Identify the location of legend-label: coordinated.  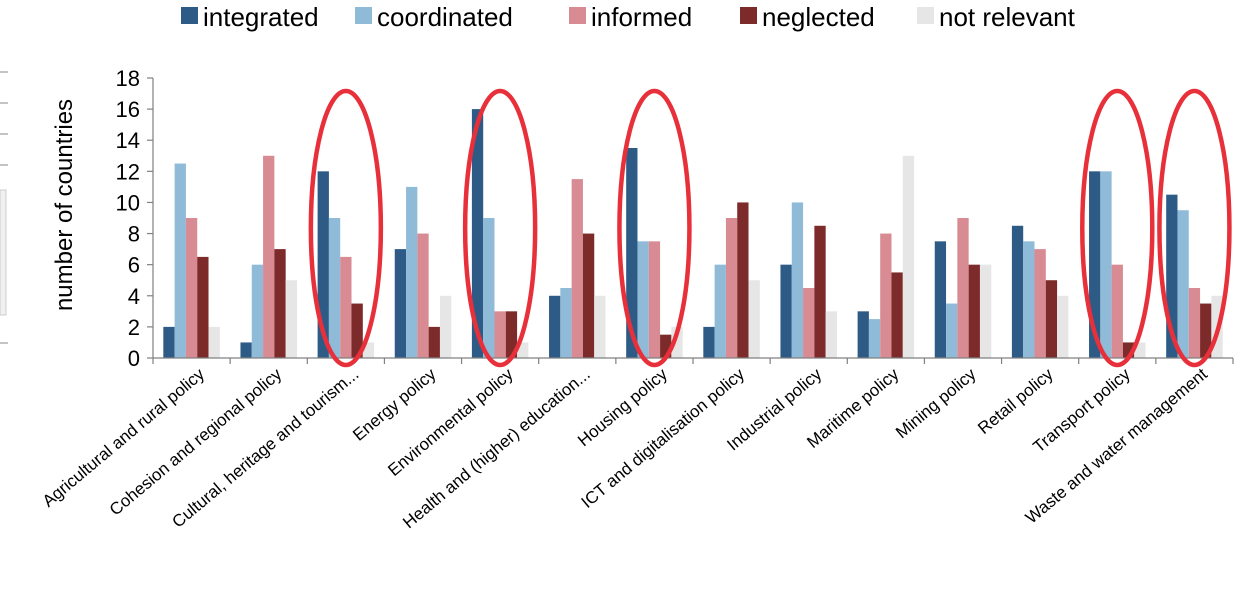
(445, 17).